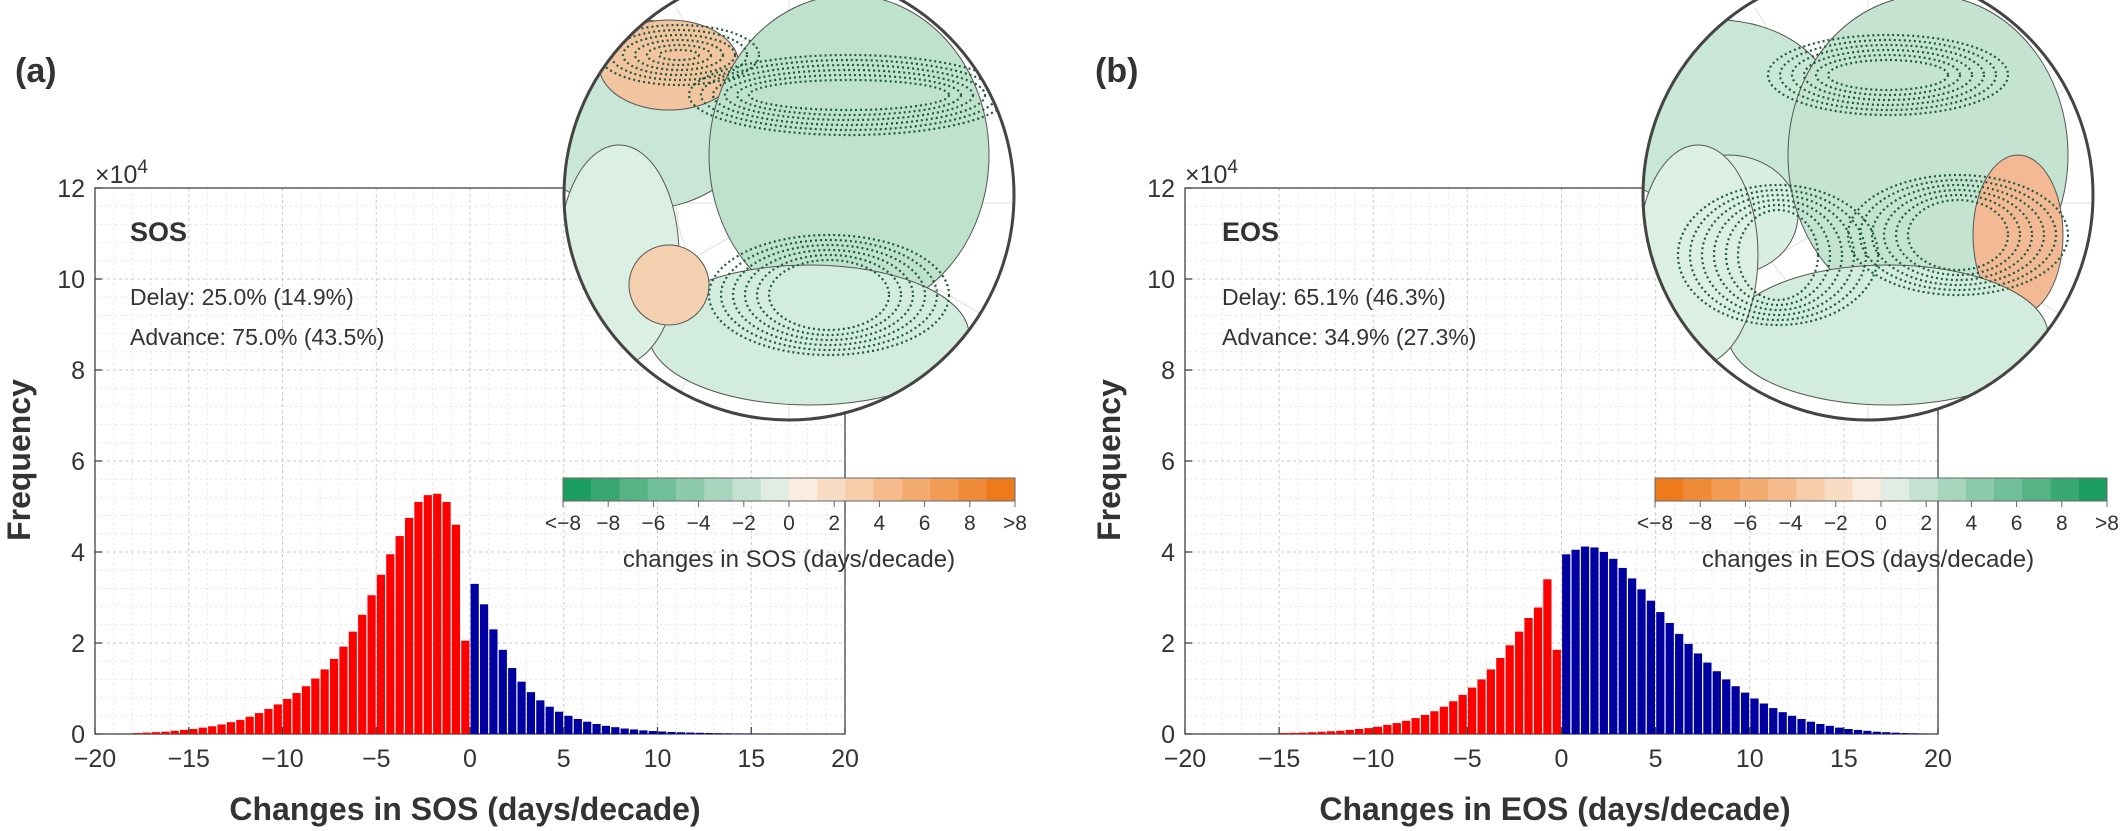  Describe the element at coordinates (1185, 759) in the screenshot. I see `x-tick-label: −20` at that location.